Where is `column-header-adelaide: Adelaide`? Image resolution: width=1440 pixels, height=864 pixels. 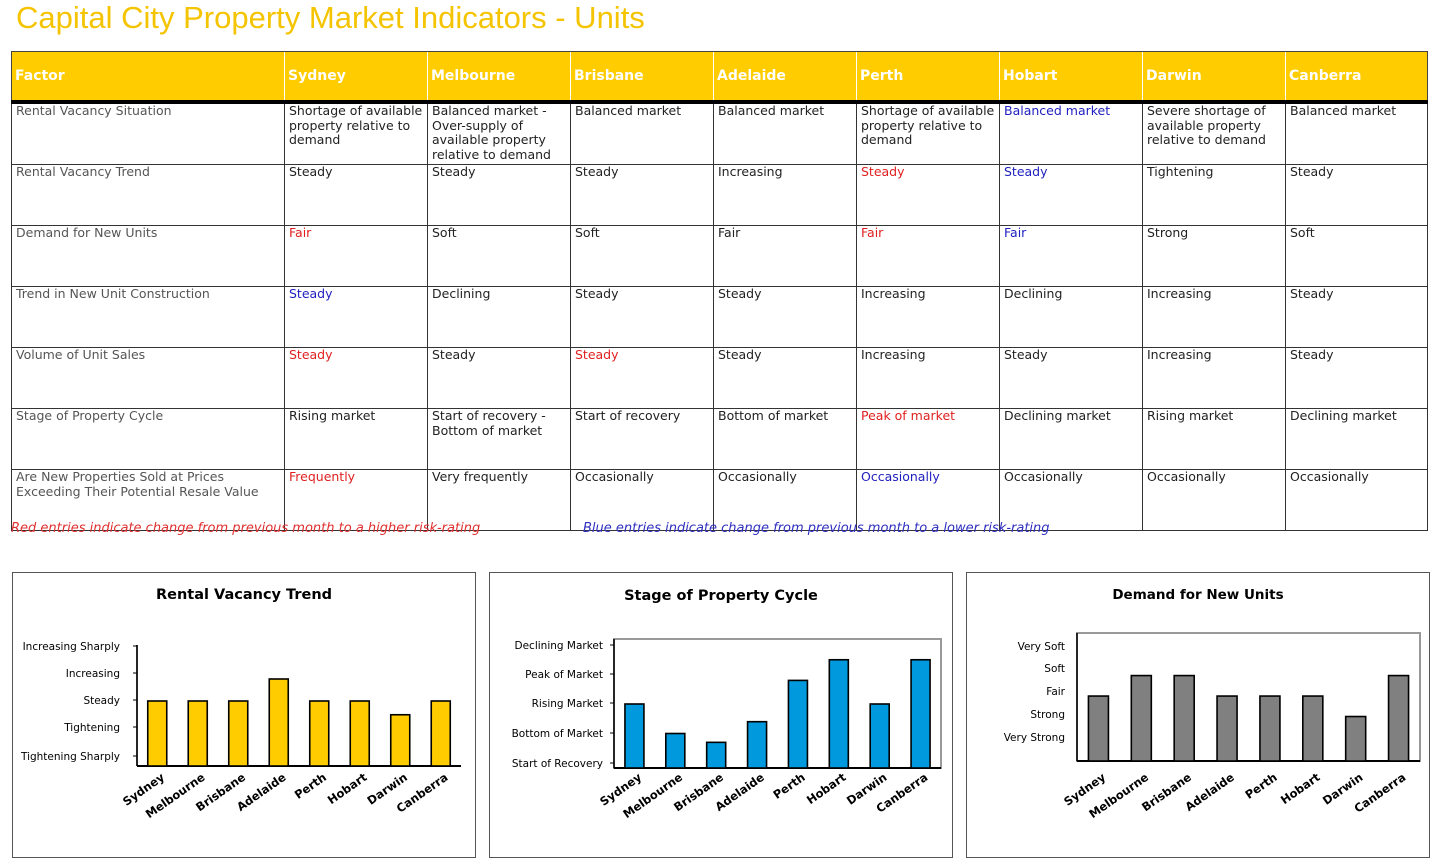 column-header-adelaide: Adelaide is located at coordinates (785, 77).